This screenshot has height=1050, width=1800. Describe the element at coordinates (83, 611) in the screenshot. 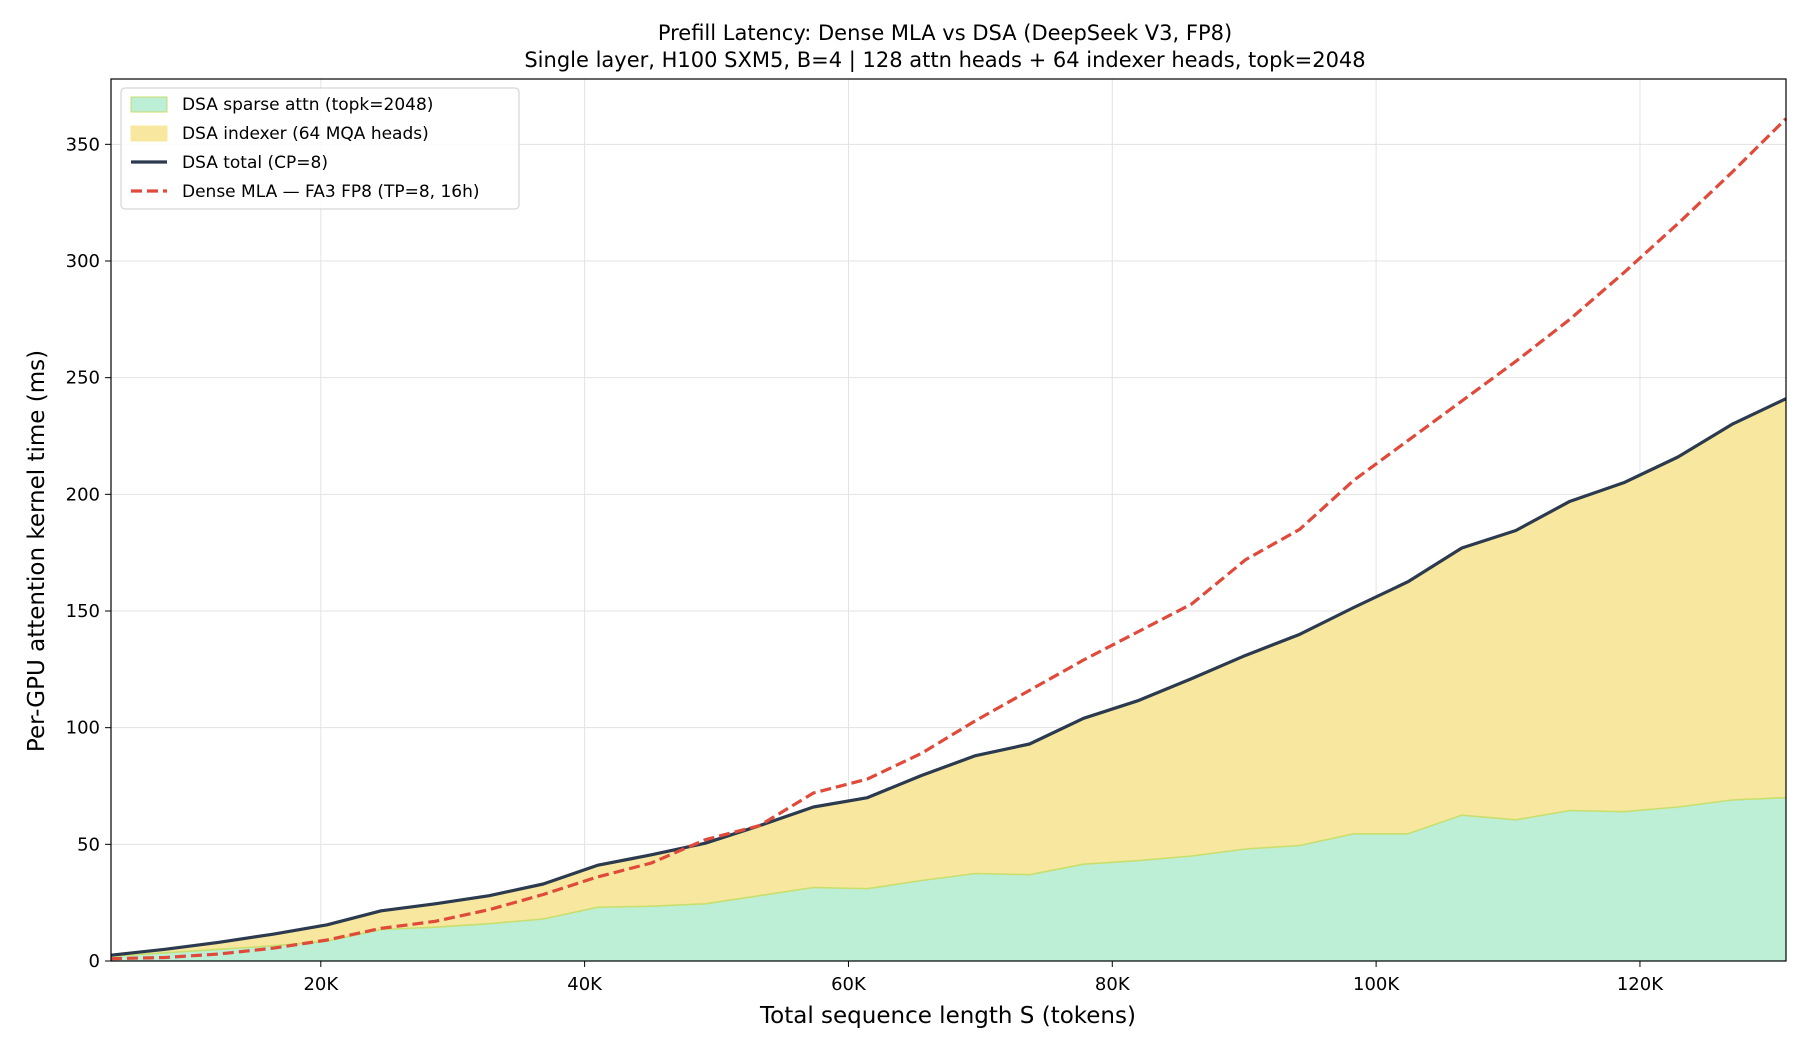

I see `y-tick-label: 150` at that location.